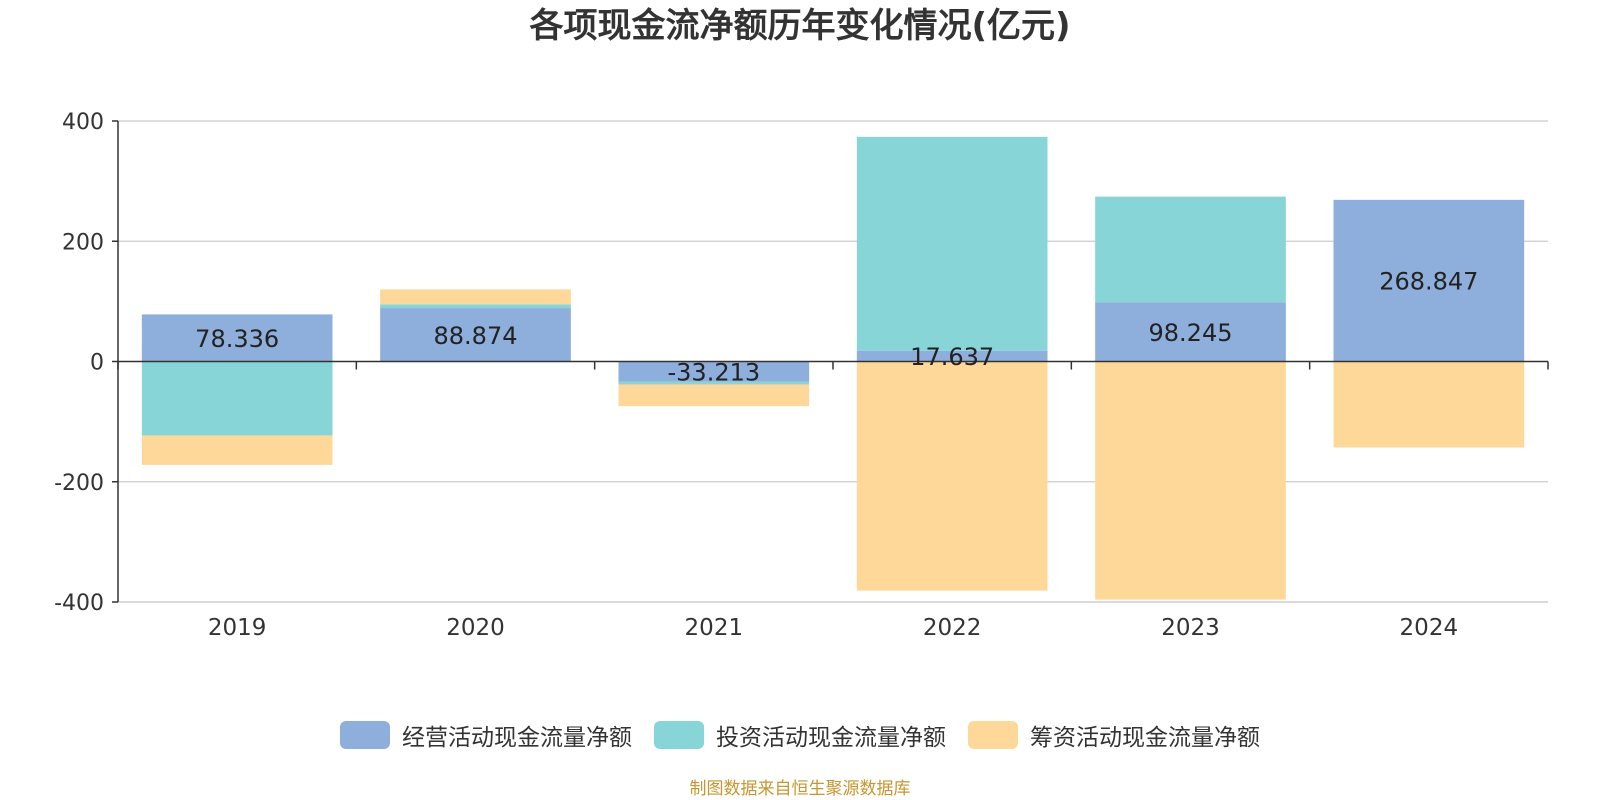  I want to click on bar-series-2-2019, so click(237, 450).